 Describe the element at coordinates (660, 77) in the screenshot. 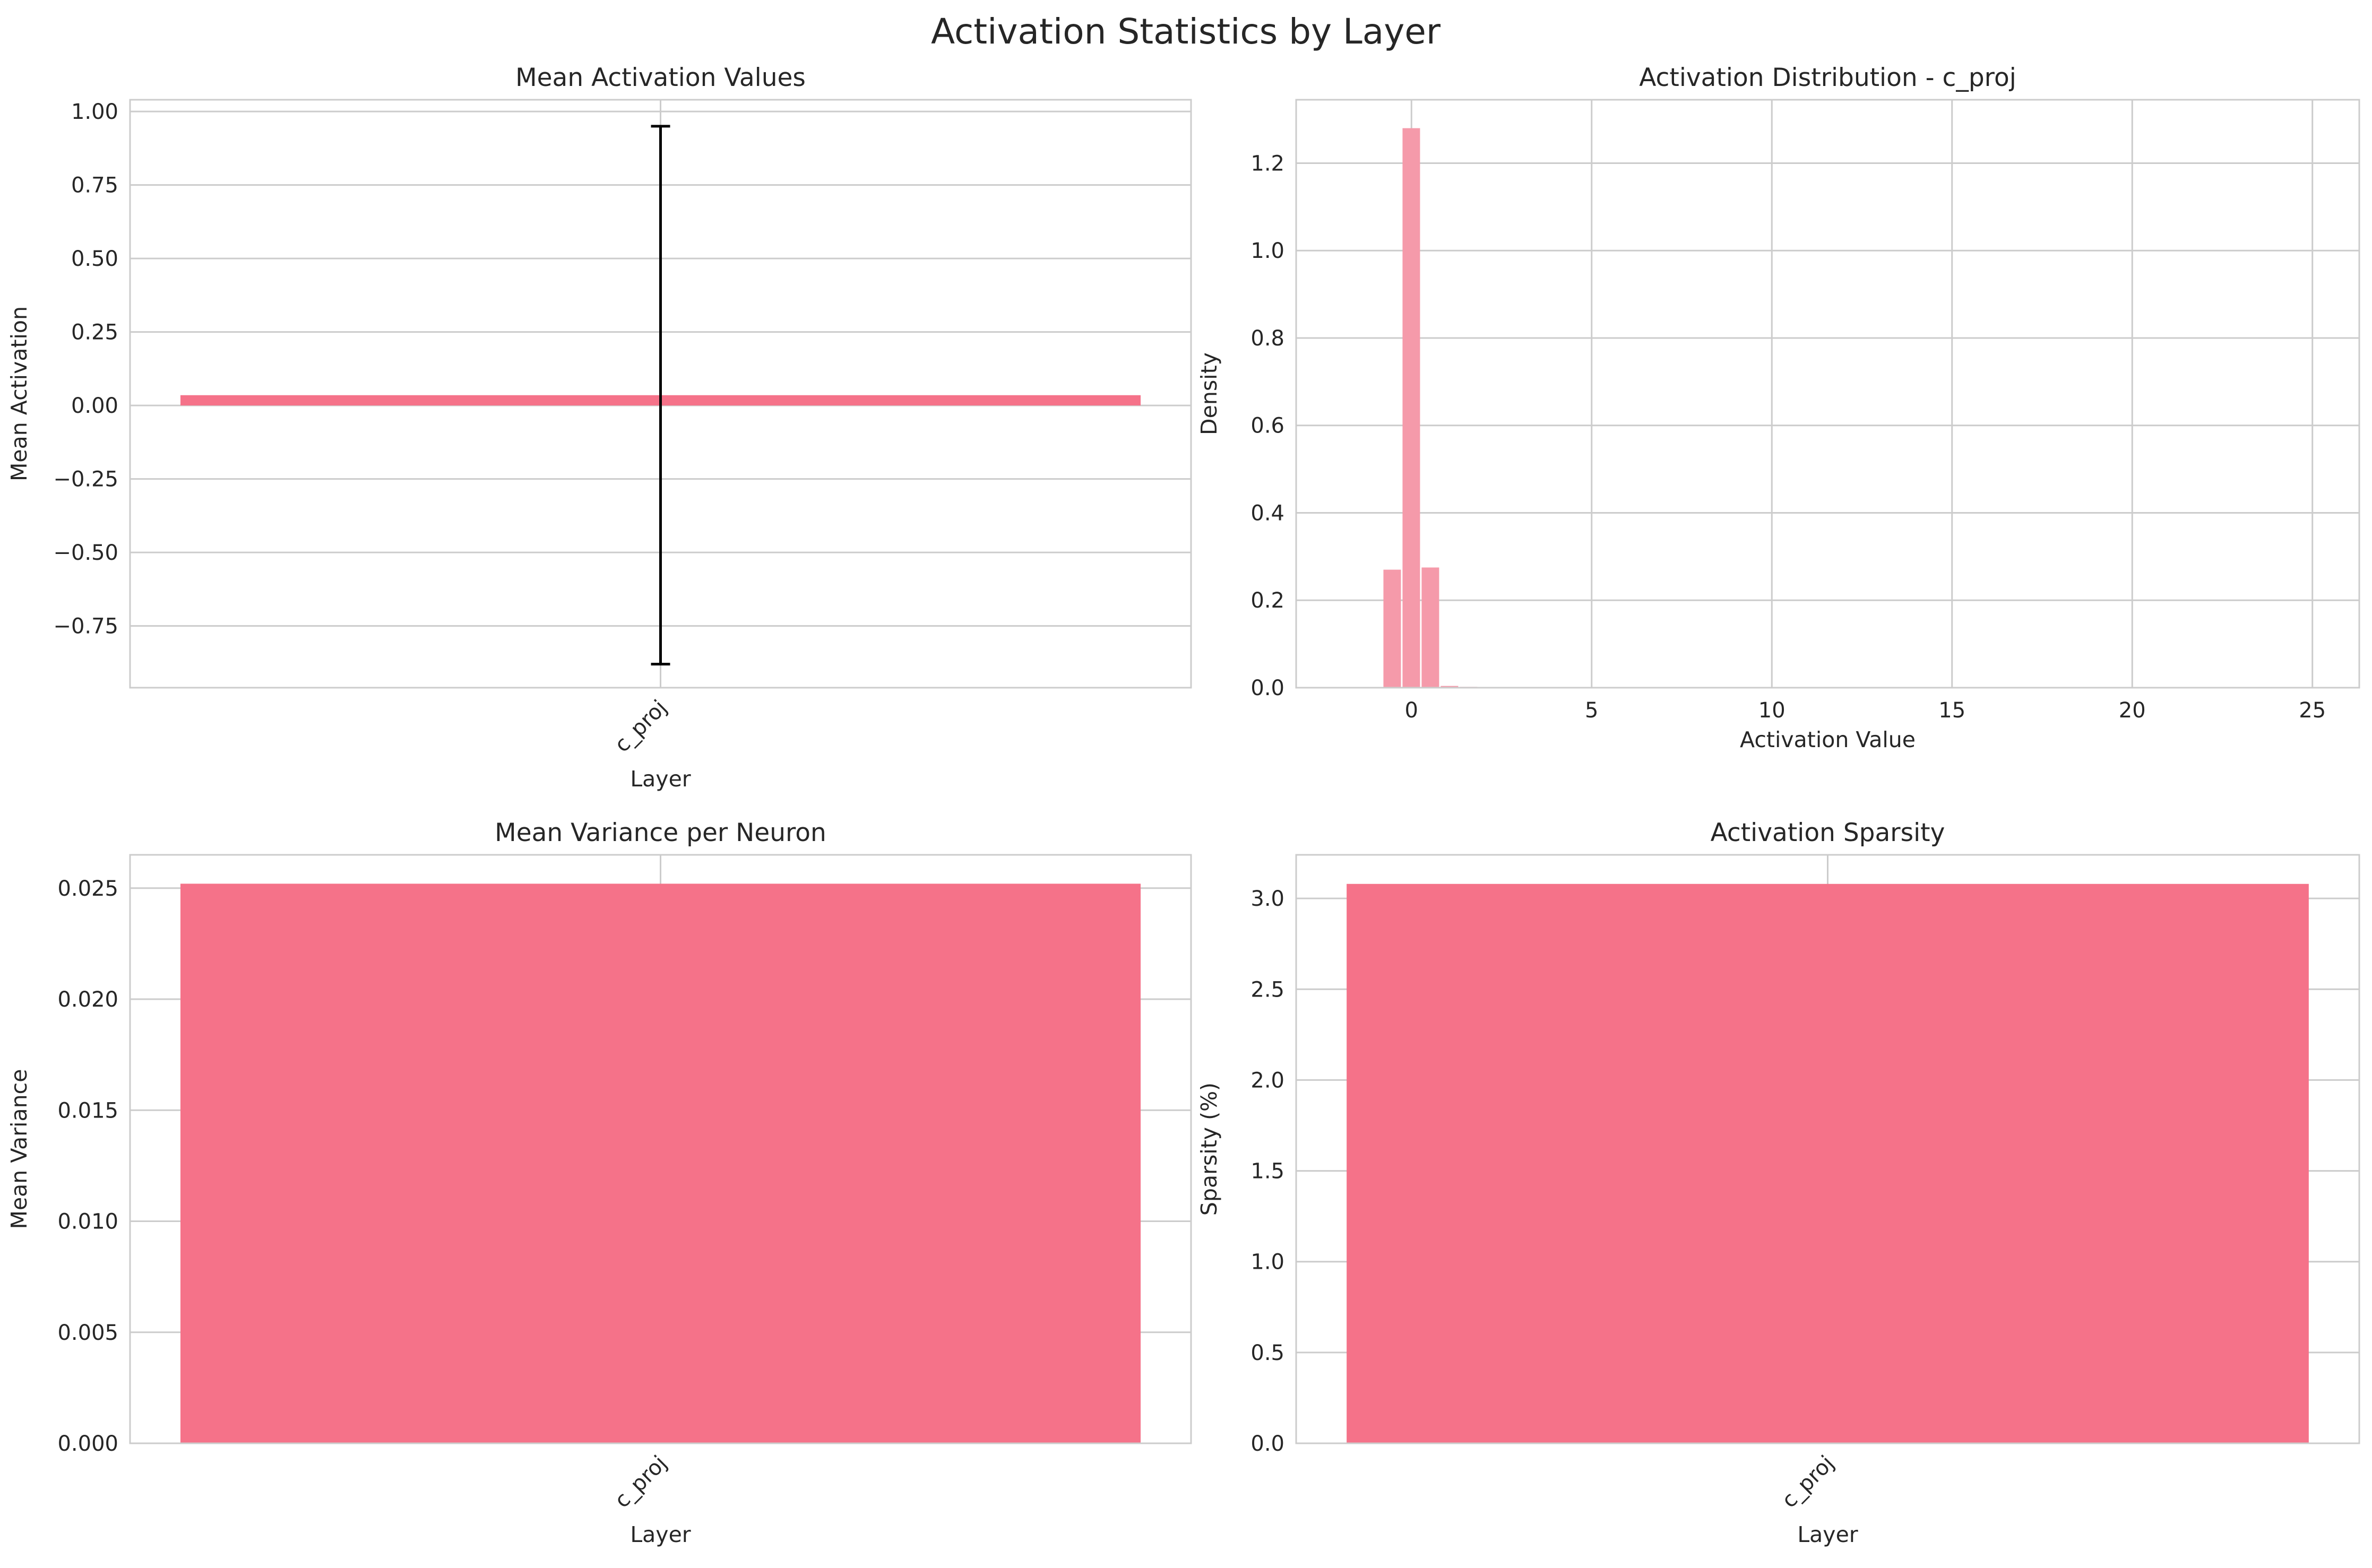

I see `panel-title: Mean Activation Values` at that location.